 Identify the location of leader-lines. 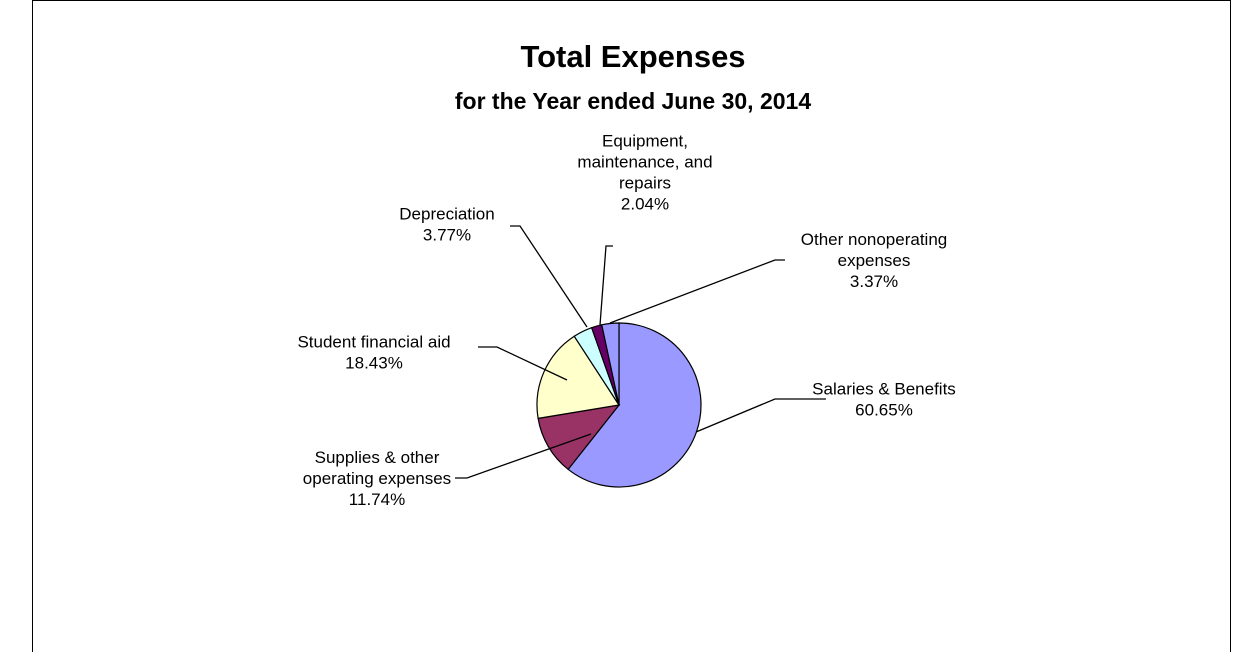
(640, 352).